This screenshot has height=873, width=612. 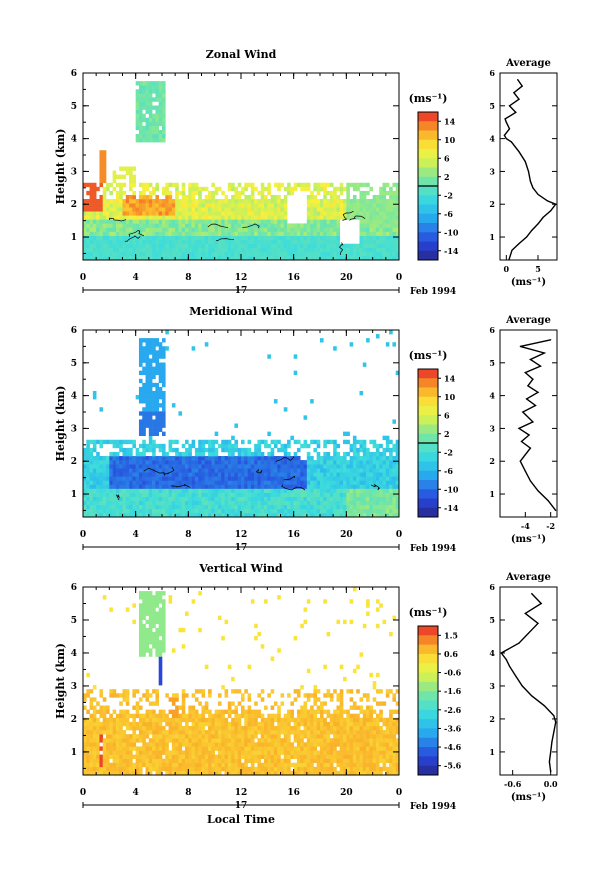 What do you see at coordinates (241, 171) in the screenshot?
I see `heatmap-cells` at bounding box center [241, 171].